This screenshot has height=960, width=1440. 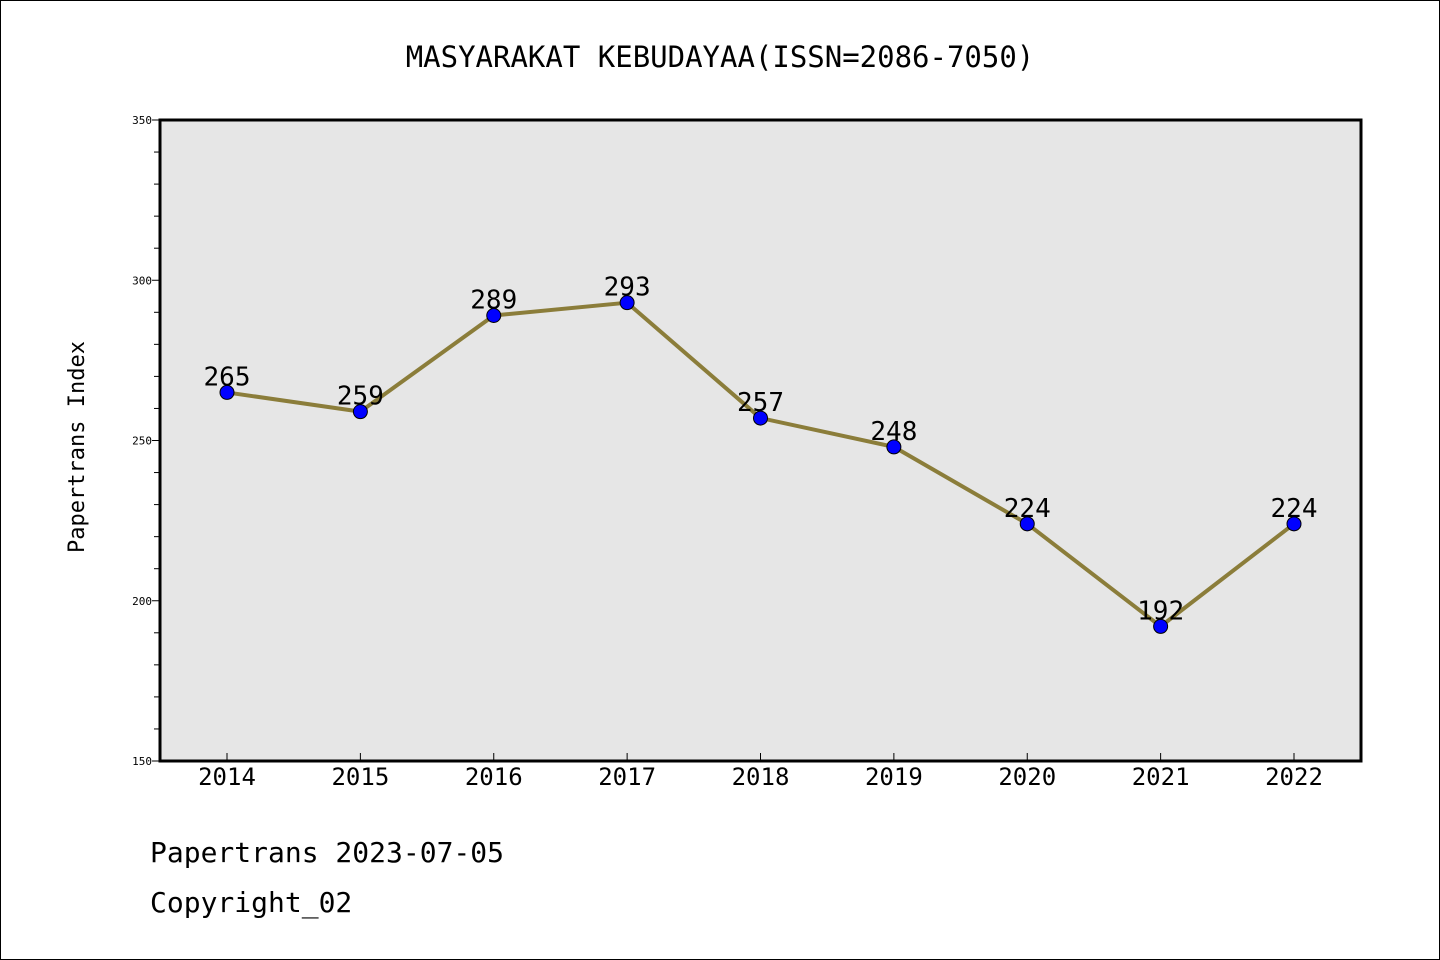 I want to click on x-tick-label: 2015, so click(x=360, y=777).